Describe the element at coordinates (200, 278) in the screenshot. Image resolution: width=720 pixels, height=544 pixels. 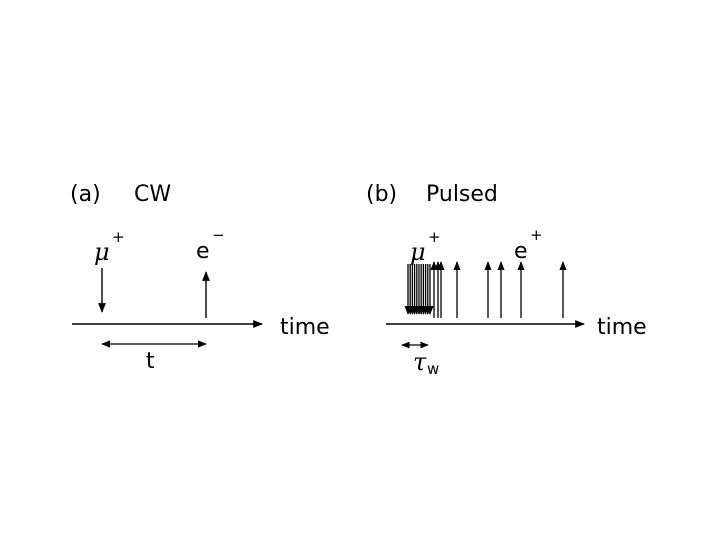
I see `panel-a-cw: (a) CW μ + e − time t` at that location.